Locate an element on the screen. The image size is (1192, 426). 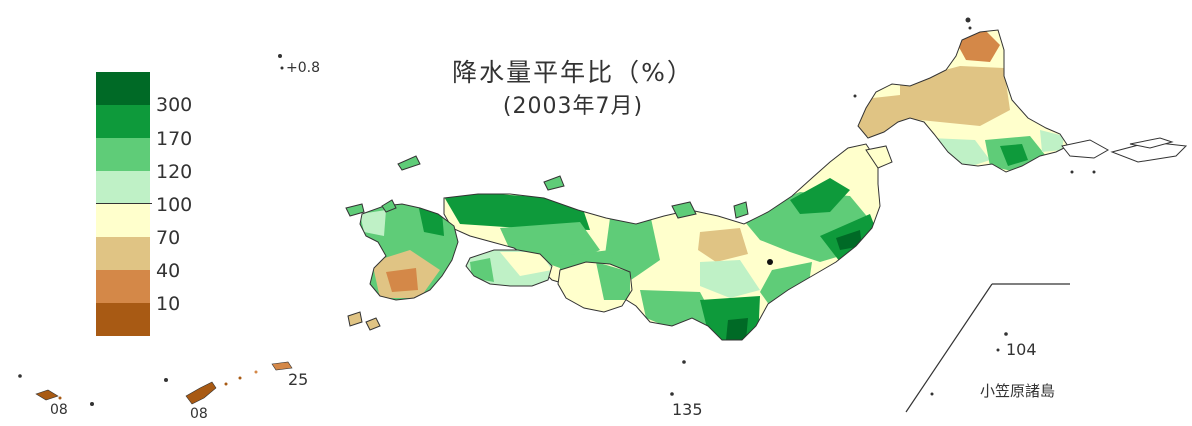
legend-label-170: 170 is located at coordinates (174, 139).